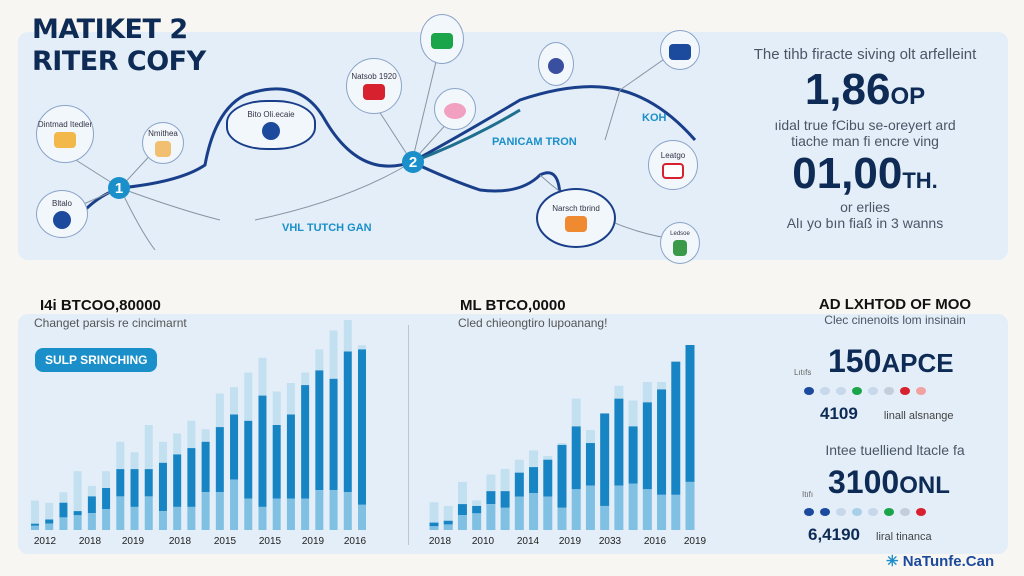 Image resolution: width=1024 pixels, height=576 pixels. What do you see at coordinates (673, 165) in the screenshot?
I see `map-node: Leatgo` at bounding box center [673, 165].